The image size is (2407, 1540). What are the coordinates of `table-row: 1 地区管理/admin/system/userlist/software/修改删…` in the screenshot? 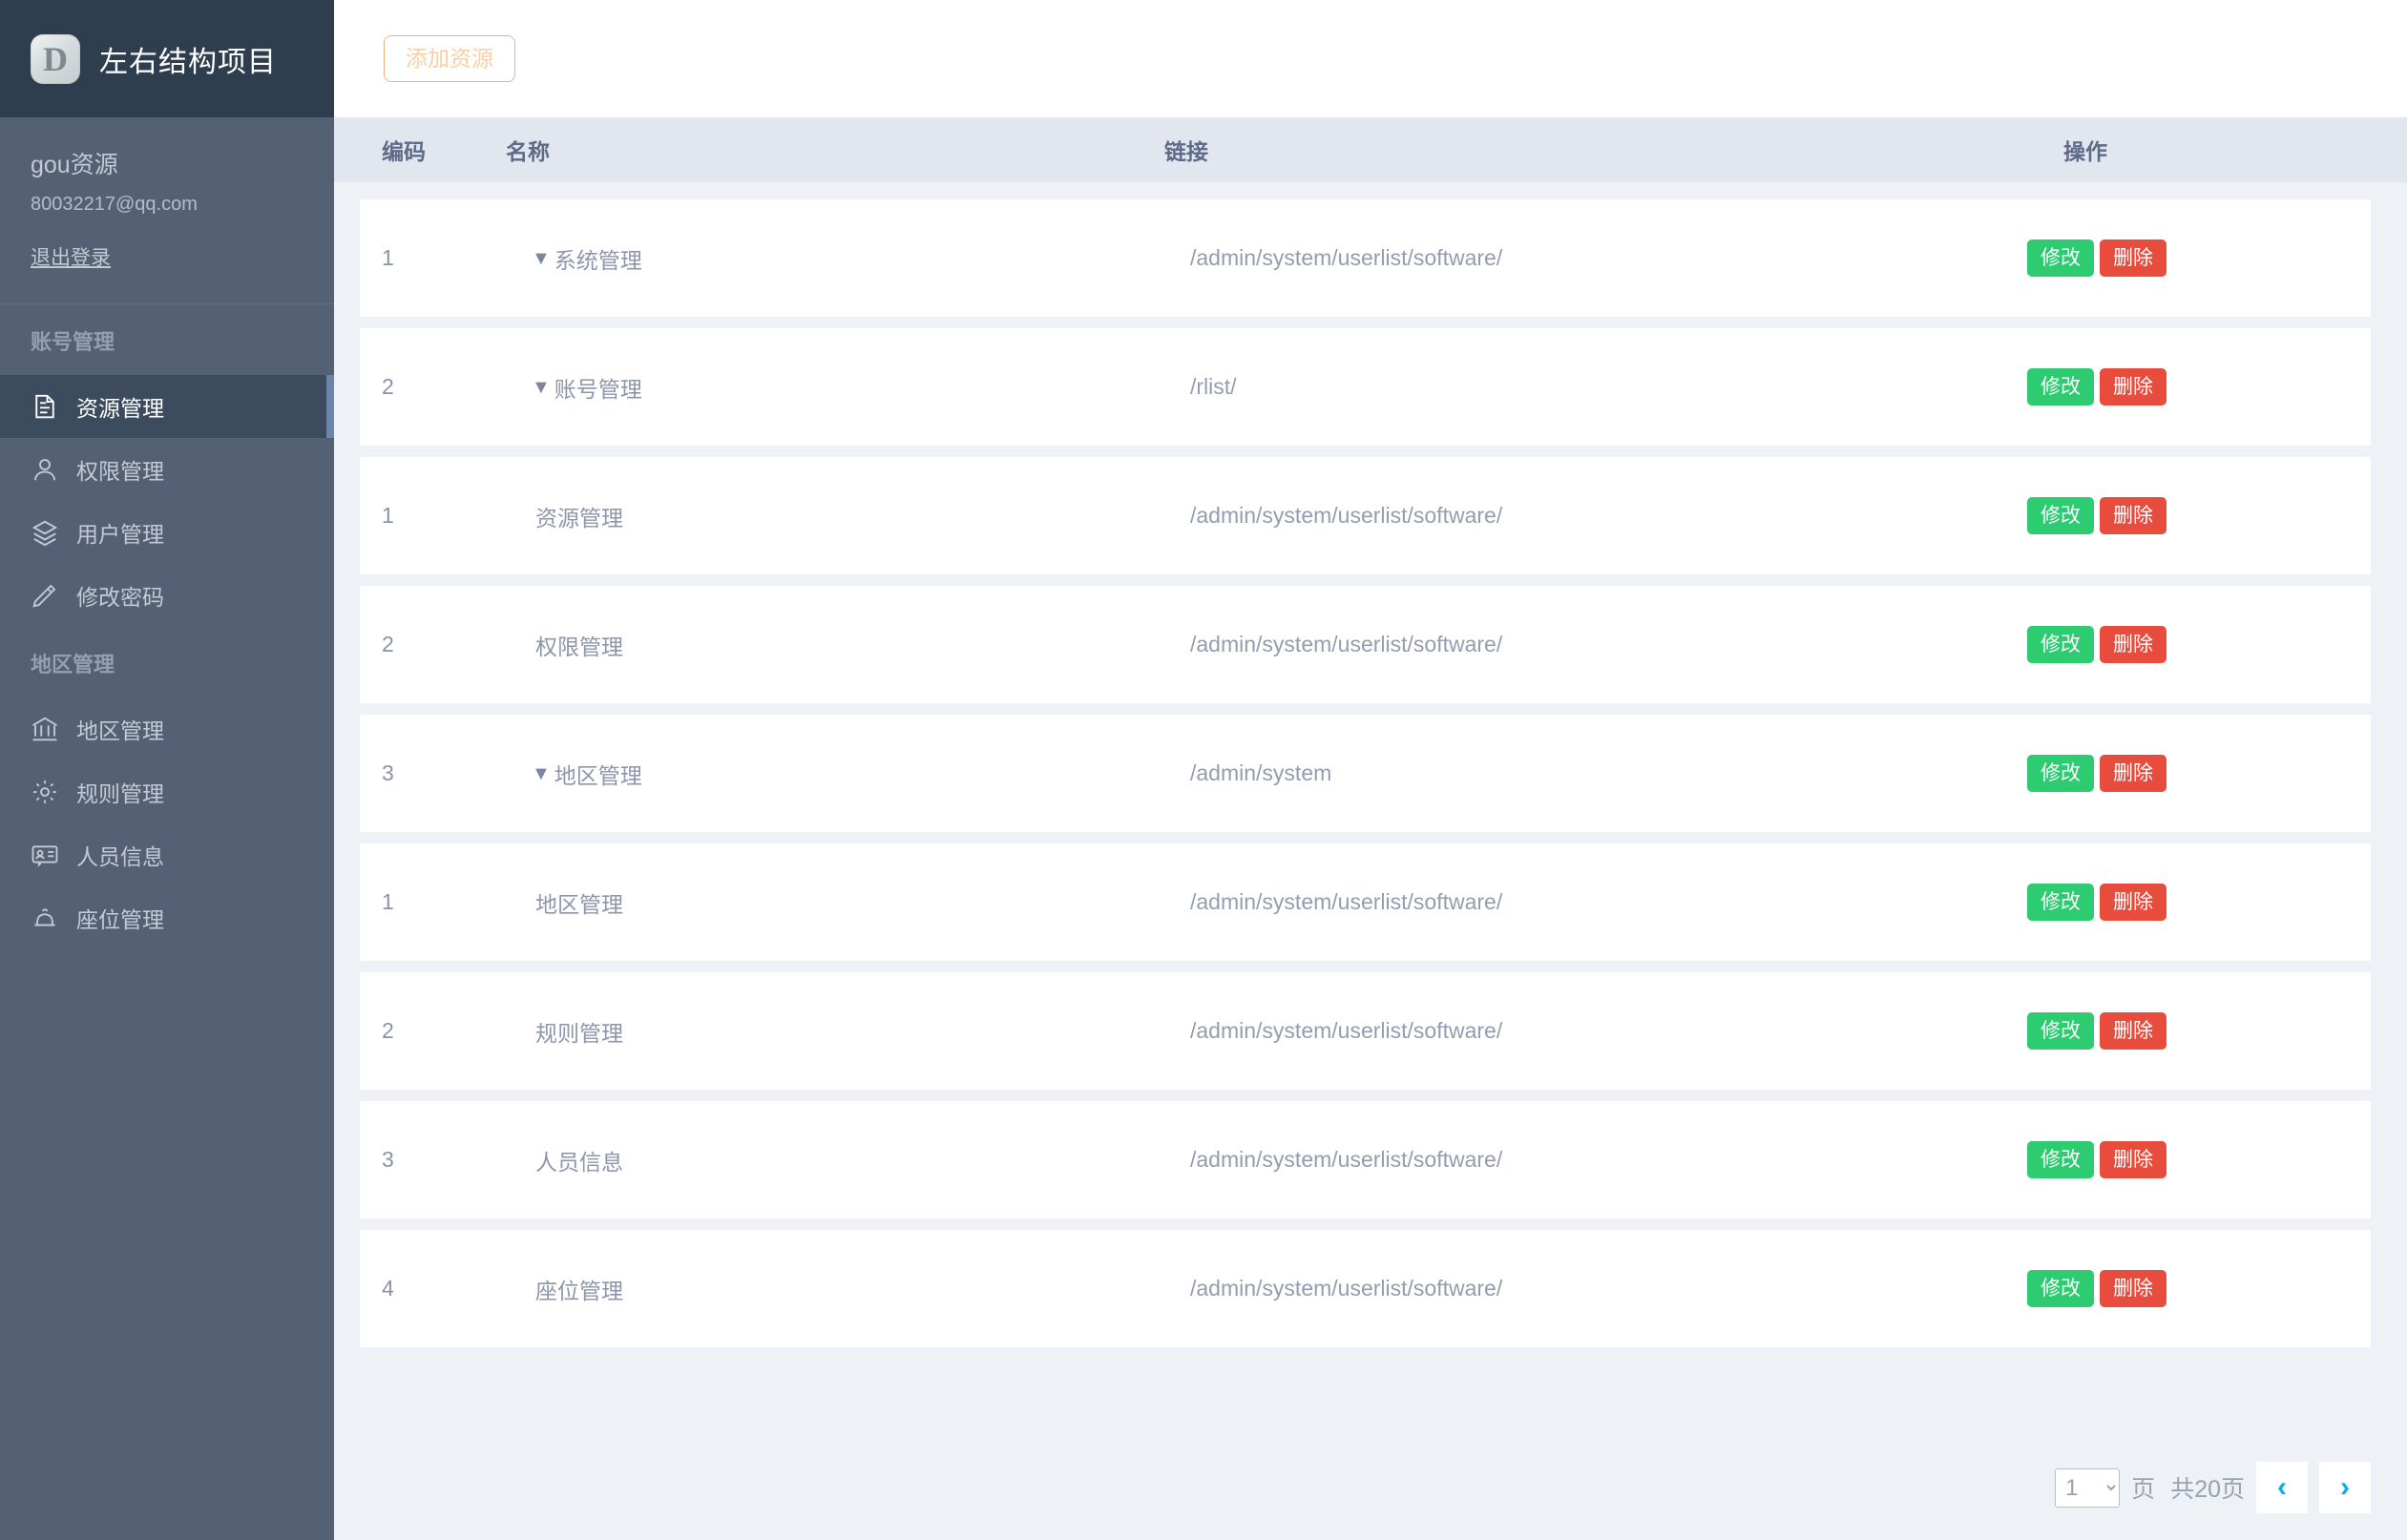 It's located at (1365, 902).